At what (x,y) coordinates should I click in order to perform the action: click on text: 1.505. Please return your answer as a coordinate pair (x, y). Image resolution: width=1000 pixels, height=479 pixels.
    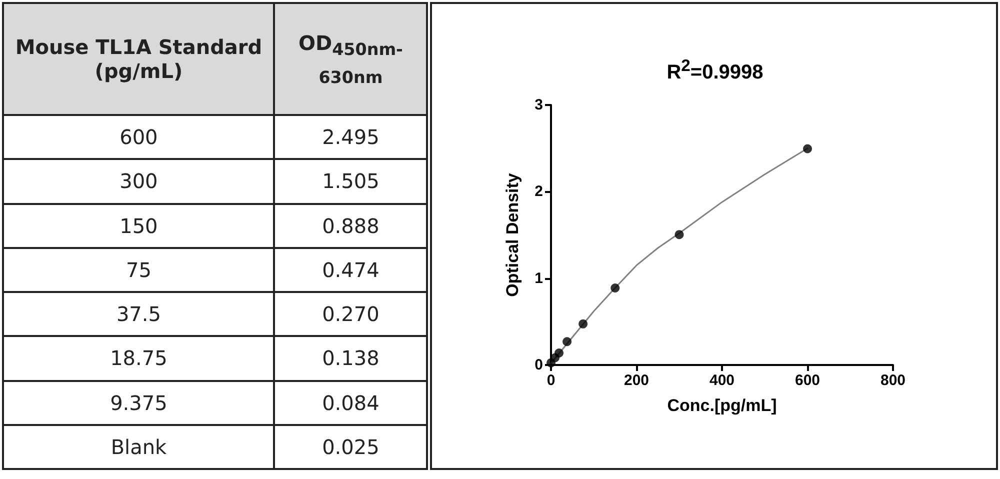
    Looking at the image, I should click on (350, 181).